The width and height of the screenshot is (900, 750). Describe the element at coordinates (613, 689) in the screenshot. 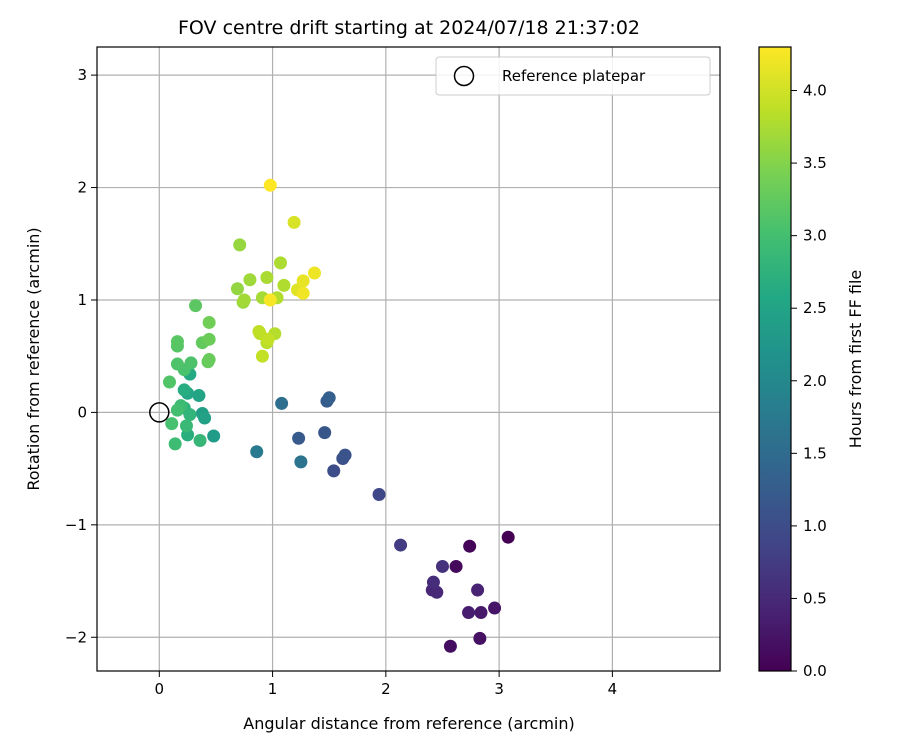

I see `x-tick-label: 4` at that location.